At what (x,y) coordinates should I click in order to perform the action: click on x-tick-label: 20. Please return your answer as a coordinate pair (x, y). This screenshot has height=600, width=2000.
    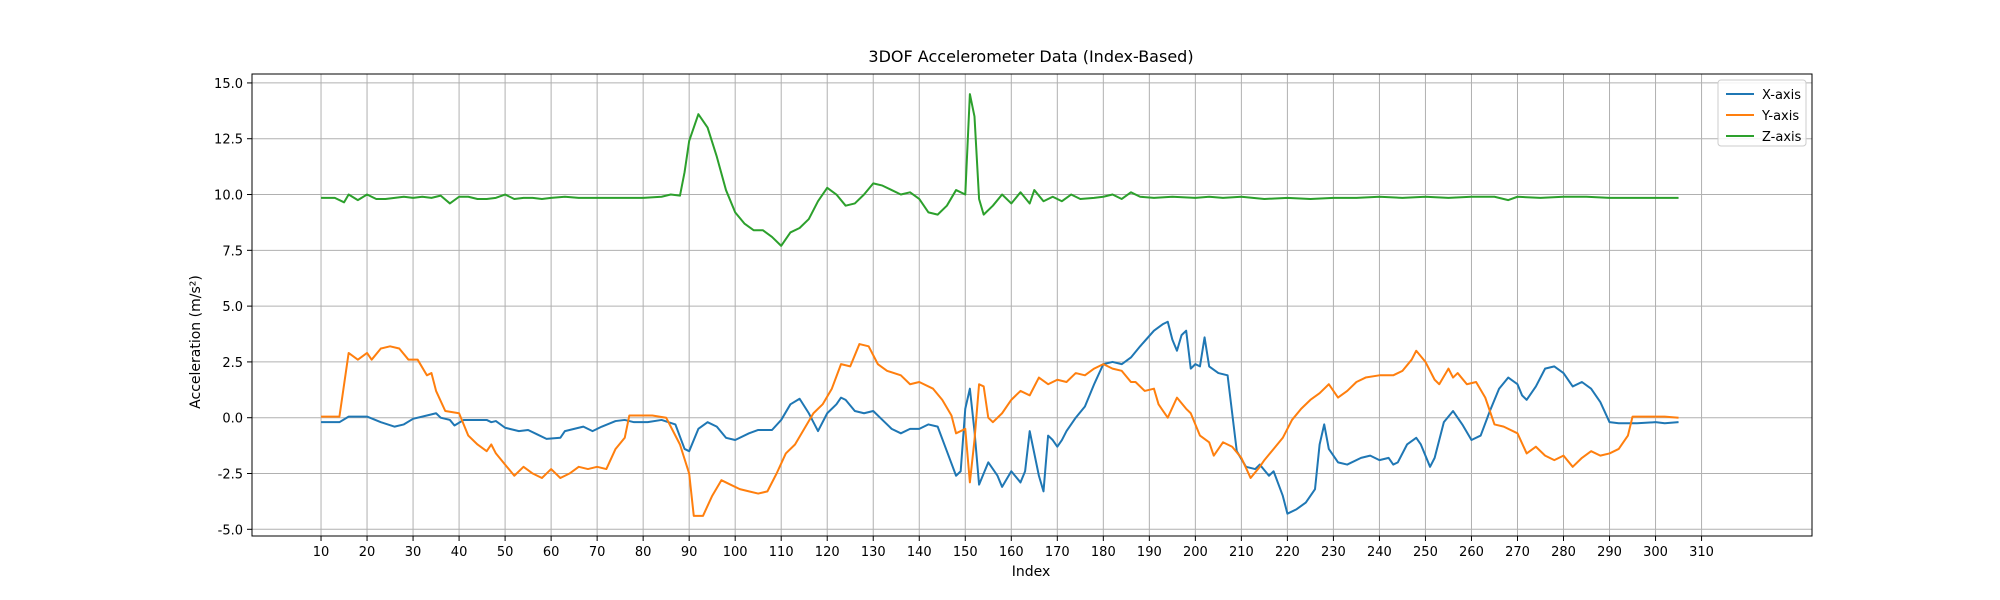
    Looking at the image, I should click on (367, 552).